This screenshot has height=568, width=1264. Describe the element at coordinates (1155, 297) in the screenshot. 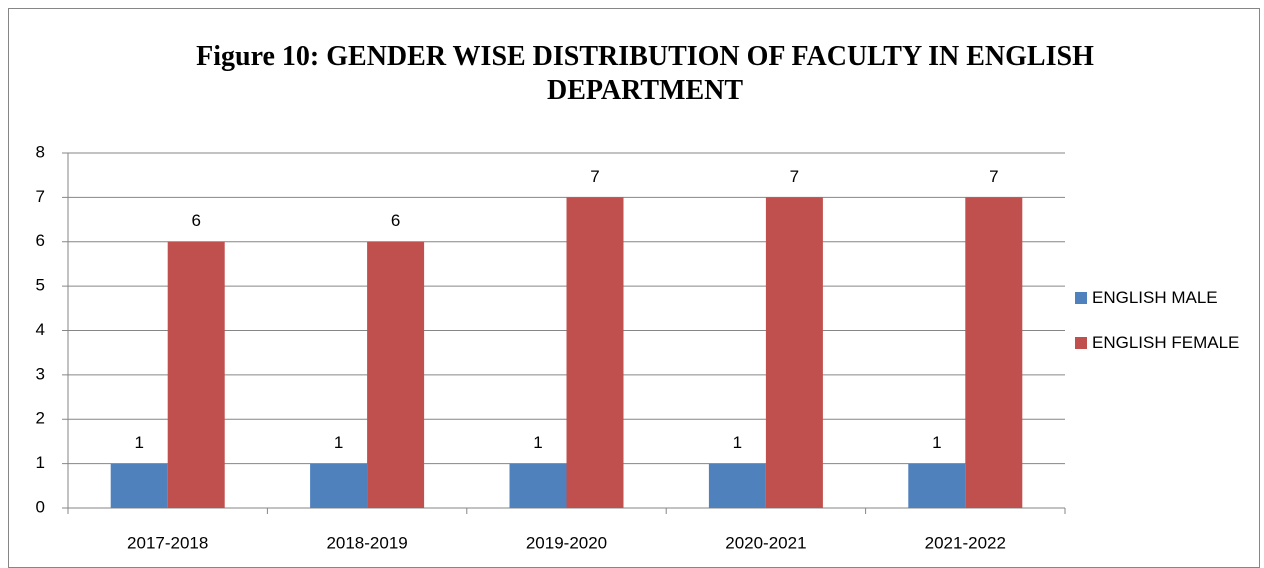

I see `legend-label: ENGLISH MALE` at that location.